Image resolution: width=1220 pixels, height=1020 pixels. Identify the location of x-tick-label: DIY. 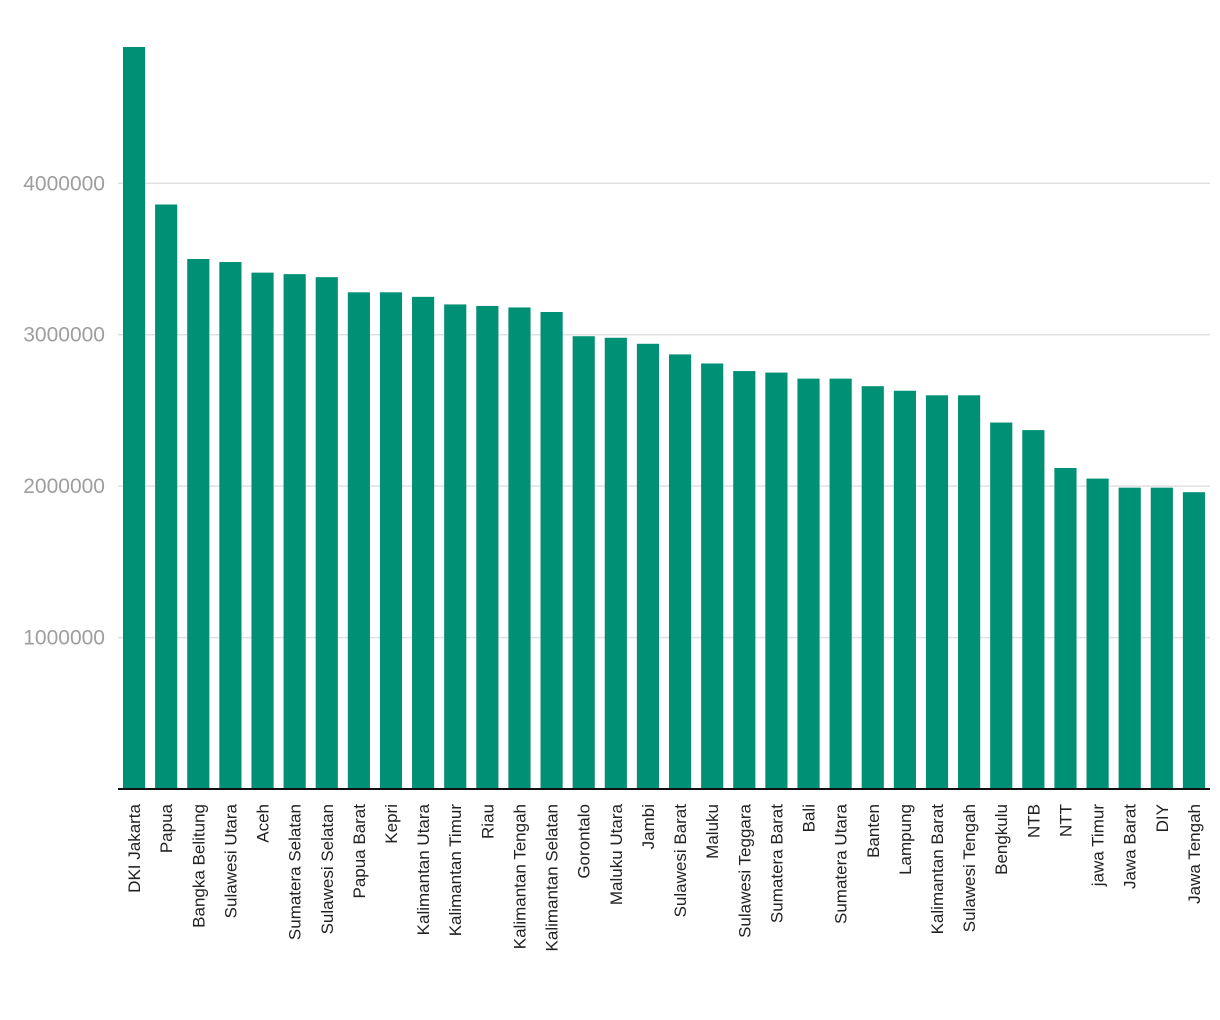
(1162, 818).